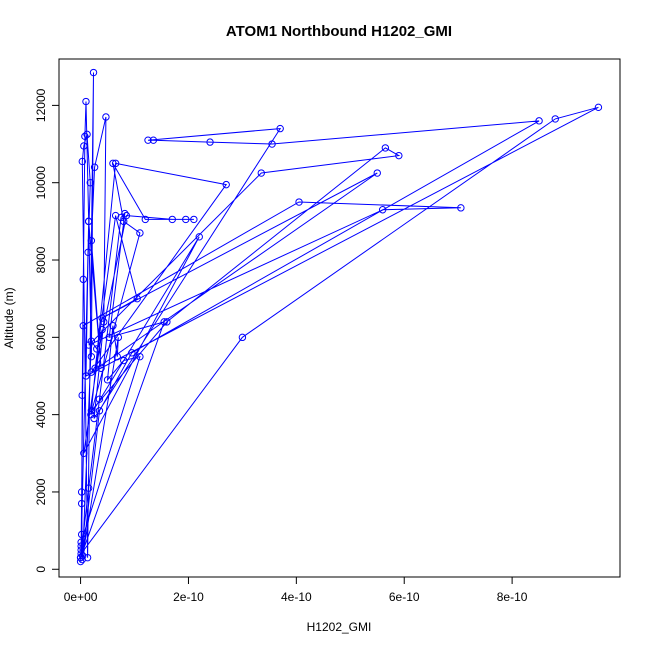 Image resolution: width=650 pixels, height=650 pixels. What do you see at coordinates (296, 597) in the screenshot?
I see `x-tick-label: 4e-10` at bounding box center [296, 597].